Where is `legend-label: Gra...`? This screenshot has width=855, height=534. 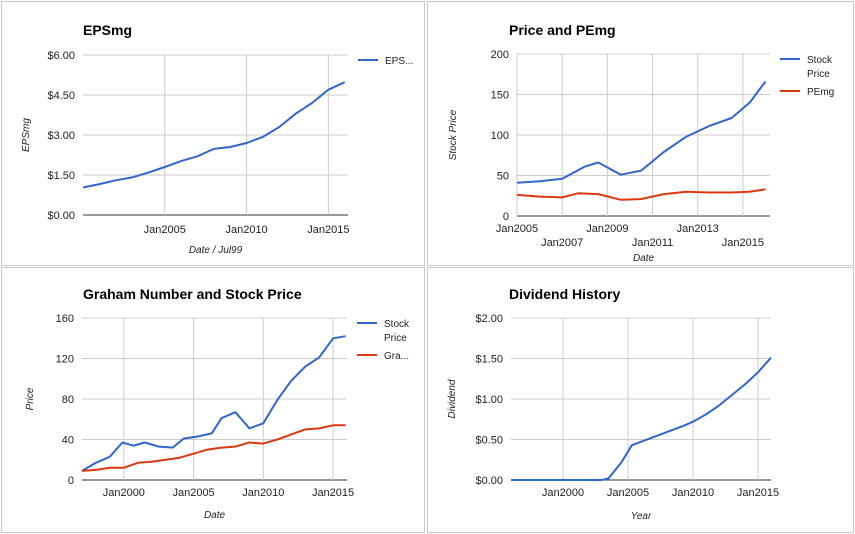
legend-label: Gra... is located at coordinates (396, 356).